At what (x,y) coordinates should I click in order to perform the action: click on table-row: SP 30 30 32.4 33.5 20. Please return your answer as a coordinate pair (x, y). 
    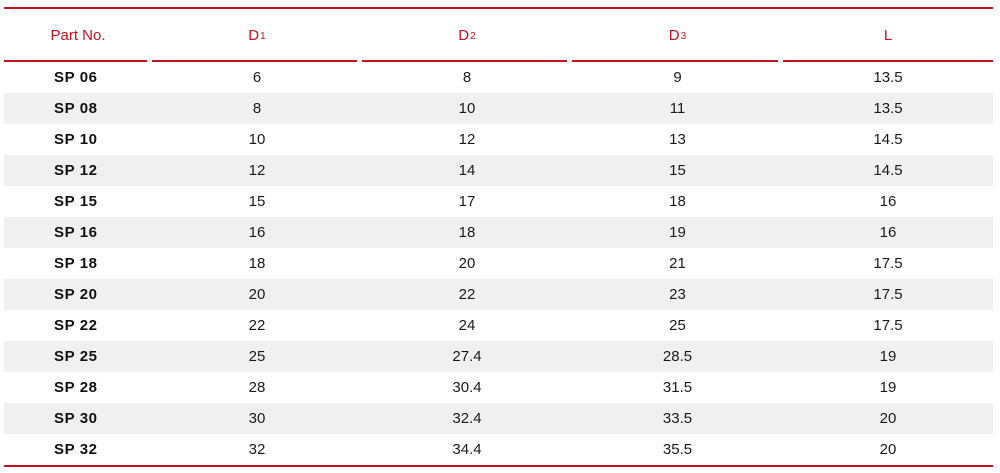
    Looking at the image, I should click on (498, 418).